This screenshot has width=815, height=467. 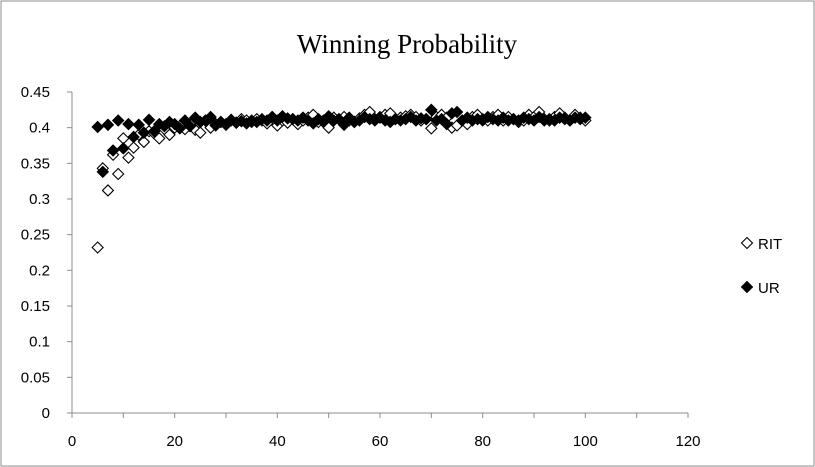 What do you see at coordinates (687, 441) in the screenshot?
I see `x-tick-label: 120` at bounding box center [687, 441].